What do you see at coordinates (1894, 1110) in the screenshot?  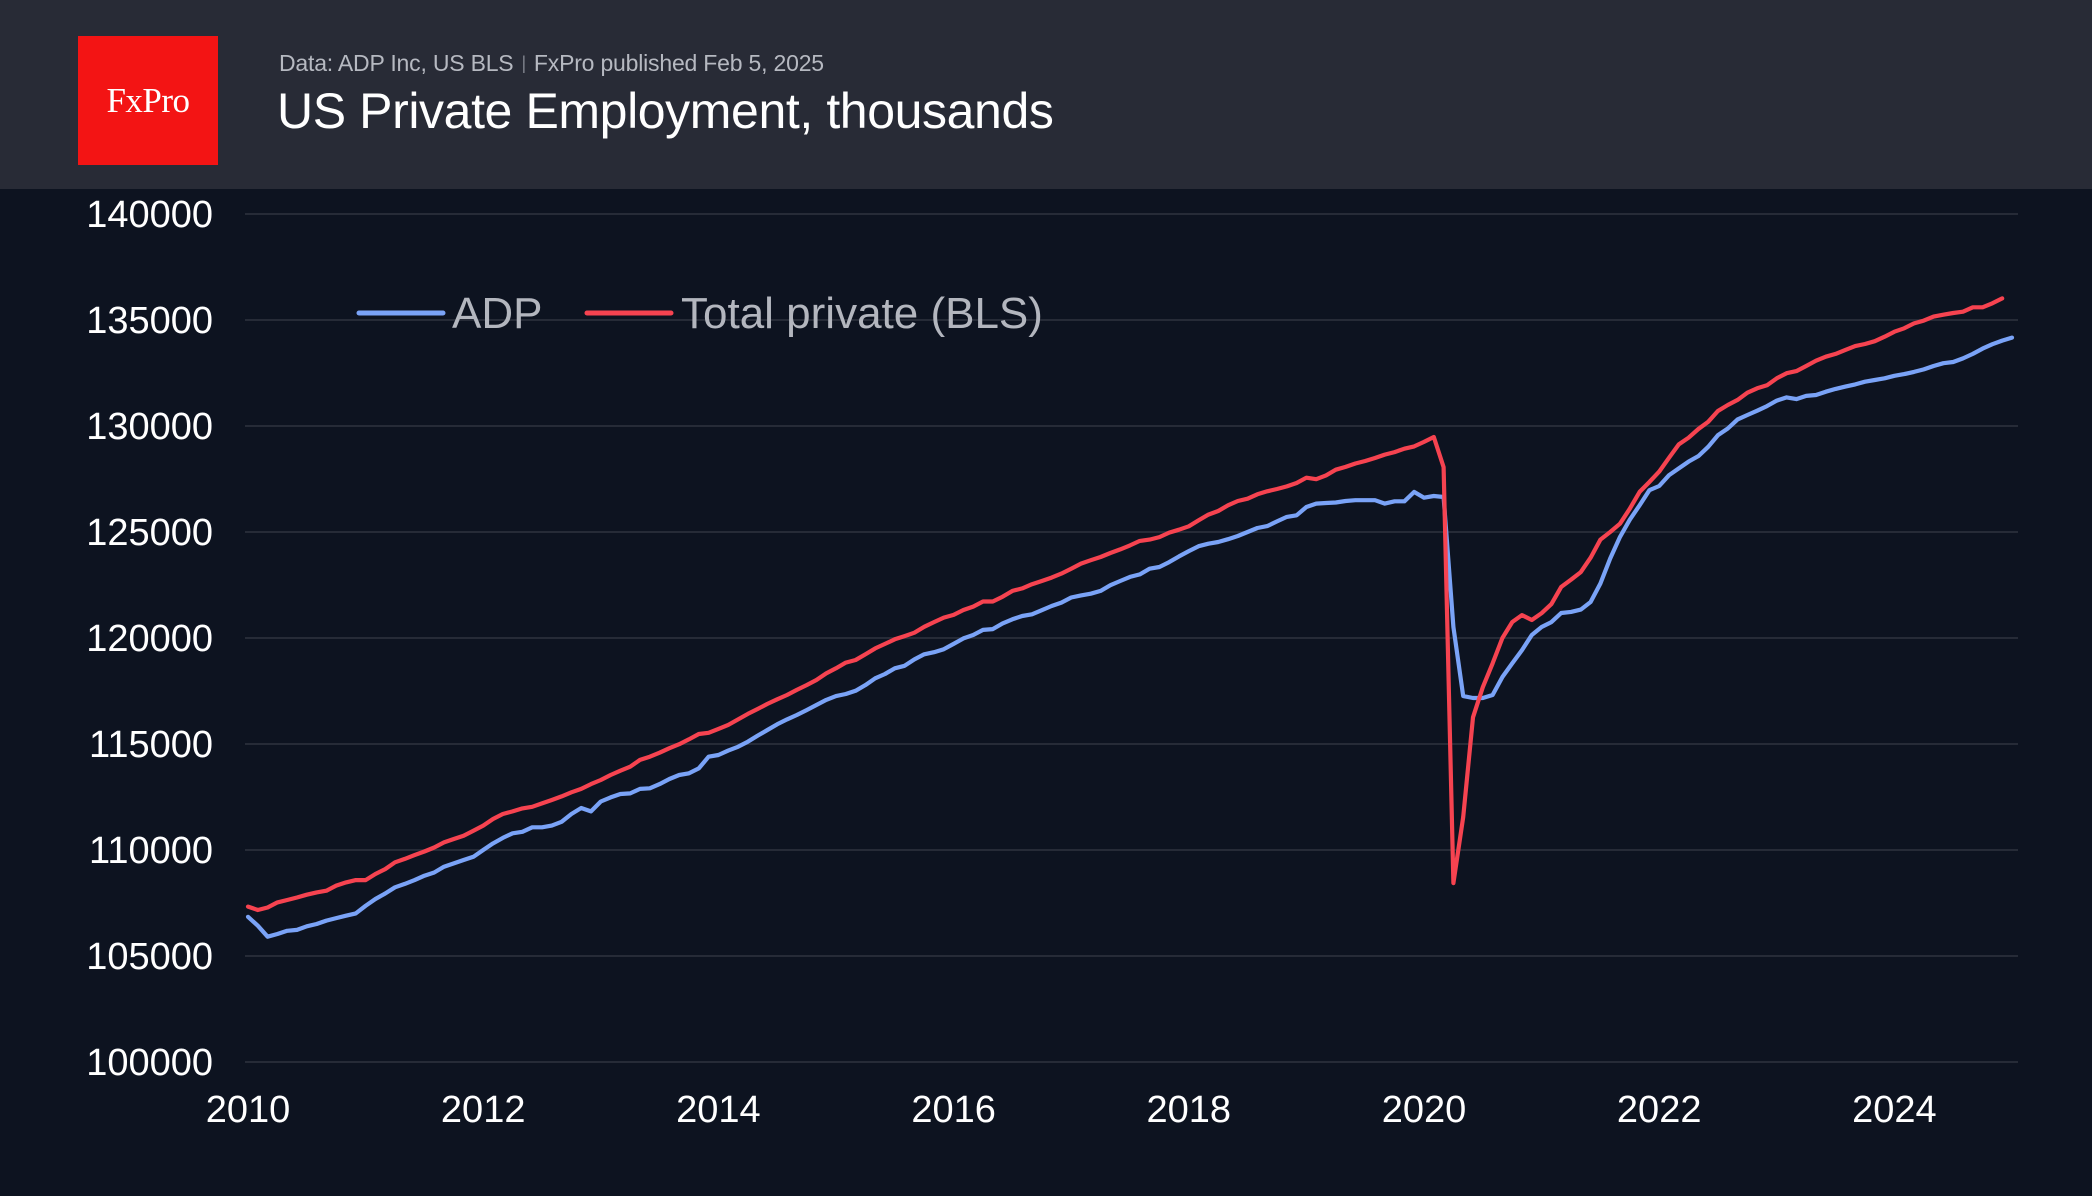 I see `x-tick-label: 2024` at bounding box center [1894, 1110].